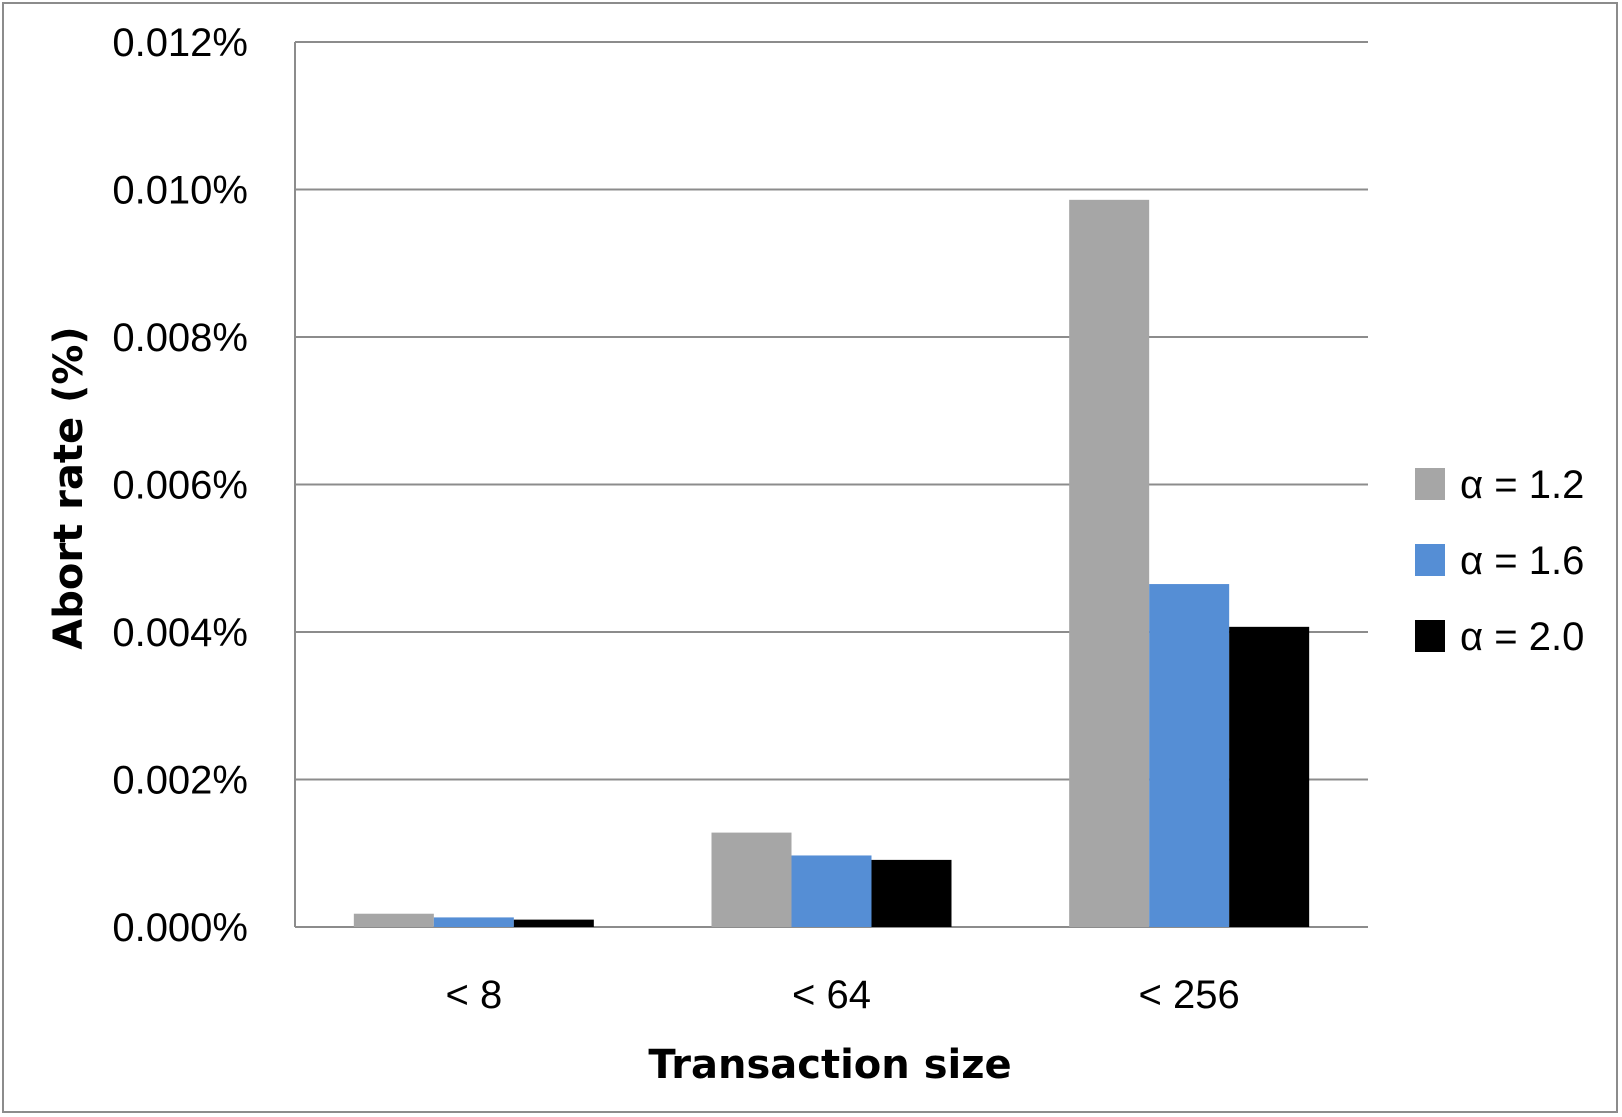  What do you see at coordinates (180, 191) in the screenshot?
I see `y-tick-label-5: 0.010%` at bounding box center [180, 191].